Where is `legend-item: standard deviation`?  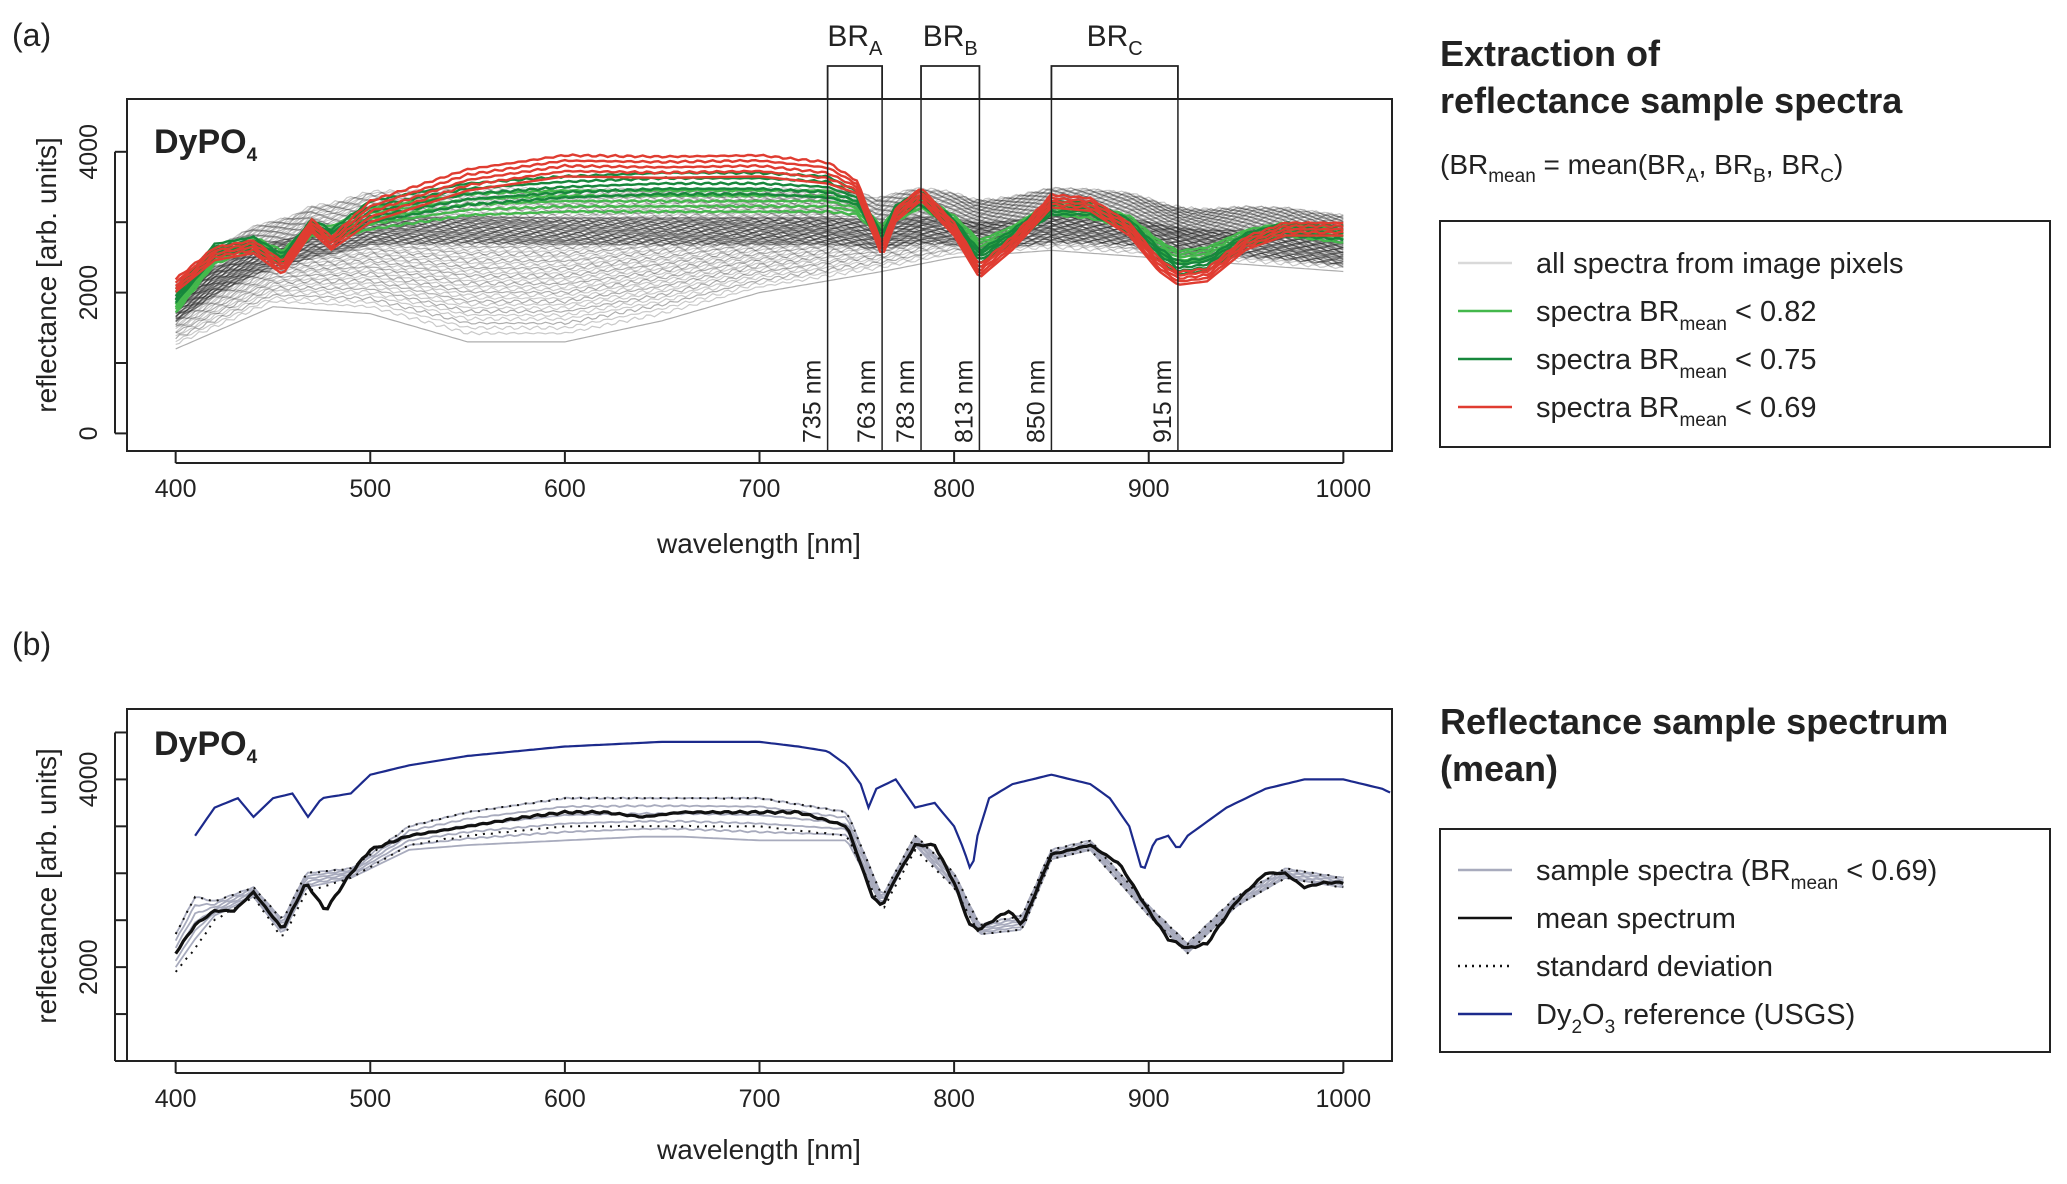 legend-item: standard deviation is located at coordinates (1615, 967).